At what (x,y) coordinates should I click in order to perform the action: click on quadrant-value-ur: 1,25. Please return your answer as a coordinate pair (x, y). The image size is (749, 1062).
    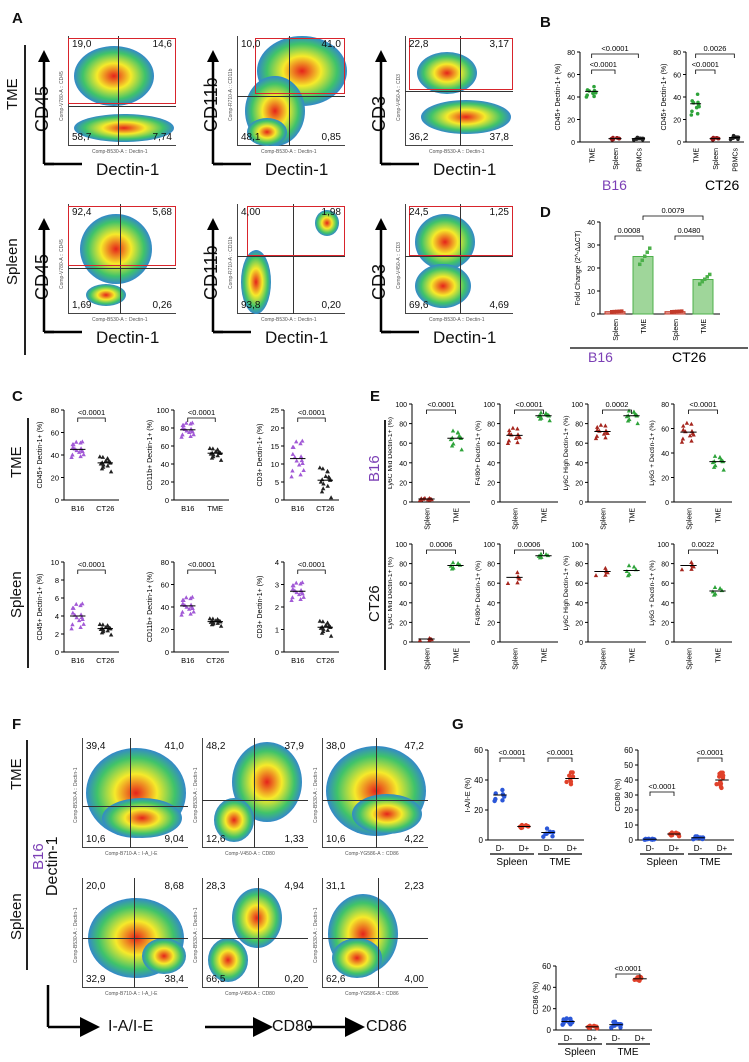
    Looking at the image, I should click on (499, 212).